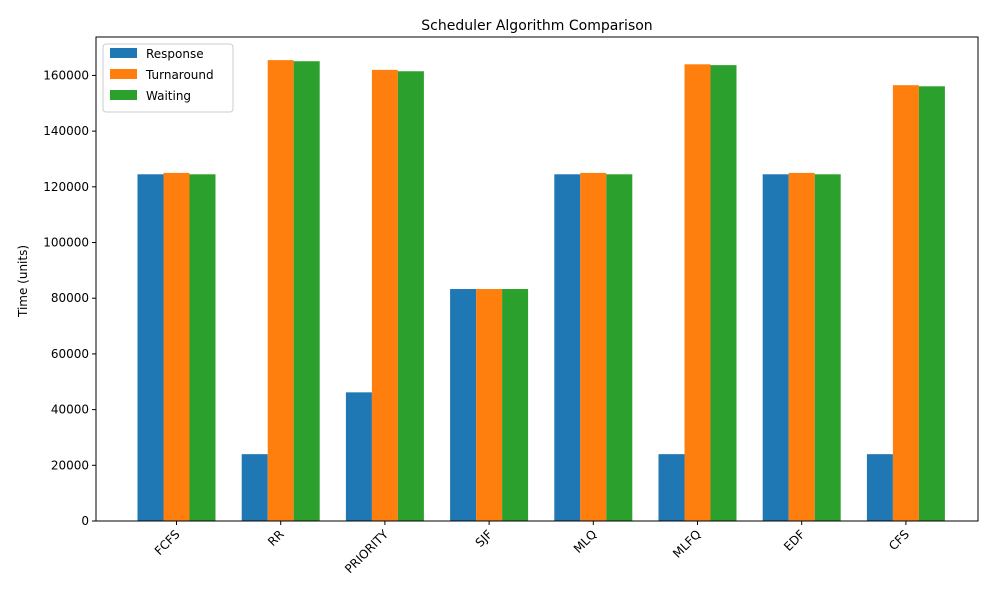 This screenshot has width=1000, height=604. Describe the element at coordinates (536, 26) in the screenshot. I see `chart-title: Scheduler Algorithm Comparison` at that location.